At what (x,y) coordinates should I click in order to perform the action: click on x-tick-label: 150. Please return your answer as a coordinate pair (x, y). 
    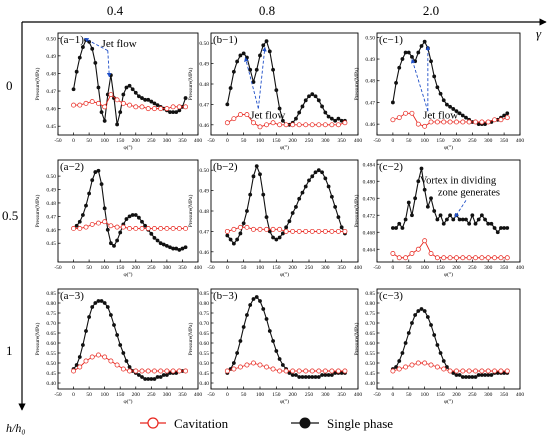
    Looking at the image, I should click on (276, 141).